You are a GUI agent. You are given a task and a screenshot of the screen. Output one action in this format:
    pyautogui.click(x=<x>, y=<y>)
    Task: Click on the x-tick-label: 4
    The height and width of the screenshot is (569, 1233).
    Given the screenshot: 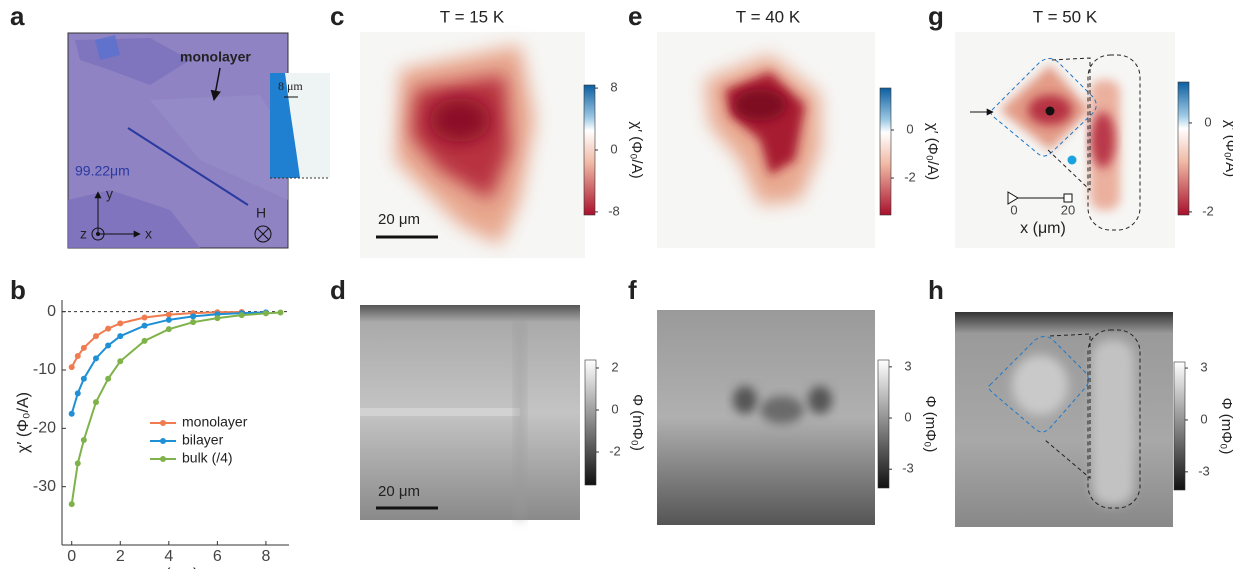 What is the action you would take?
    pyautogui.click(x=168, y=556)
    